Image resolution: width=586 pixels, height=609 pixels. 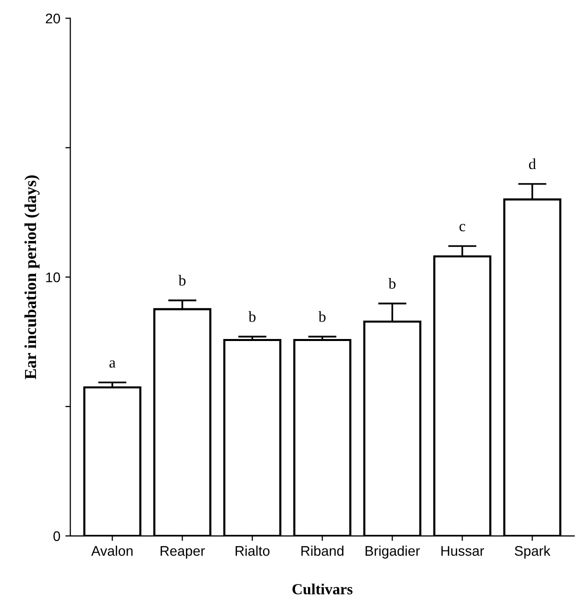 What do you see at coordinates (56, 536) in the screenshot?
I see `y-tick-label: 0` at bounding box center [56, 536].